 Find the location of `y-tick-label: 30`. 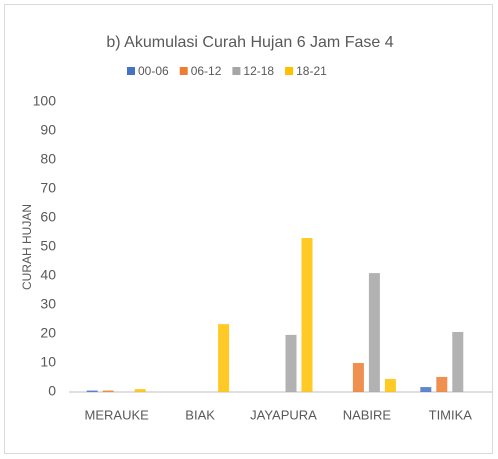

y-tick-label: 30 is located at coordinates (48, 304).